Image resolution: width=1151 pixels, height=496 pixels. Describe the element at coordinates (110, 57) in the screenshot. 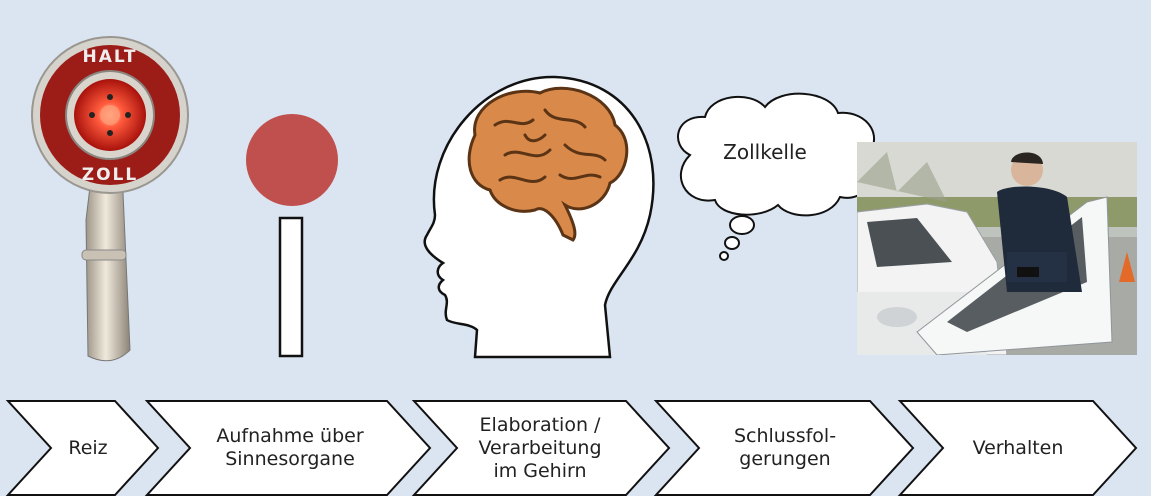

I see `stop-paddle-top-text: HALT` at that location.